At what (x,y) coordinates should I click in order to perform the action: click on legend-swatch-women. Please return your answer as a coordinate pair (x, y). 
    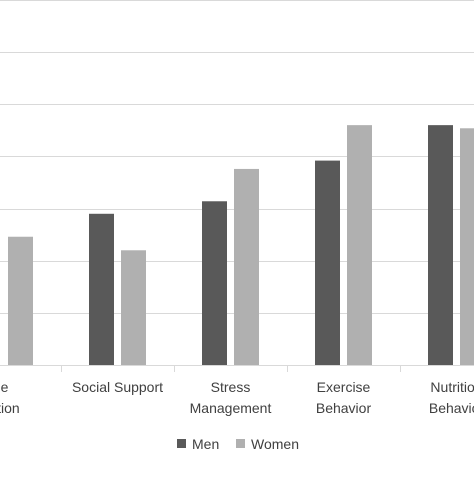
    Looking at the image, I should click on (240, 443).